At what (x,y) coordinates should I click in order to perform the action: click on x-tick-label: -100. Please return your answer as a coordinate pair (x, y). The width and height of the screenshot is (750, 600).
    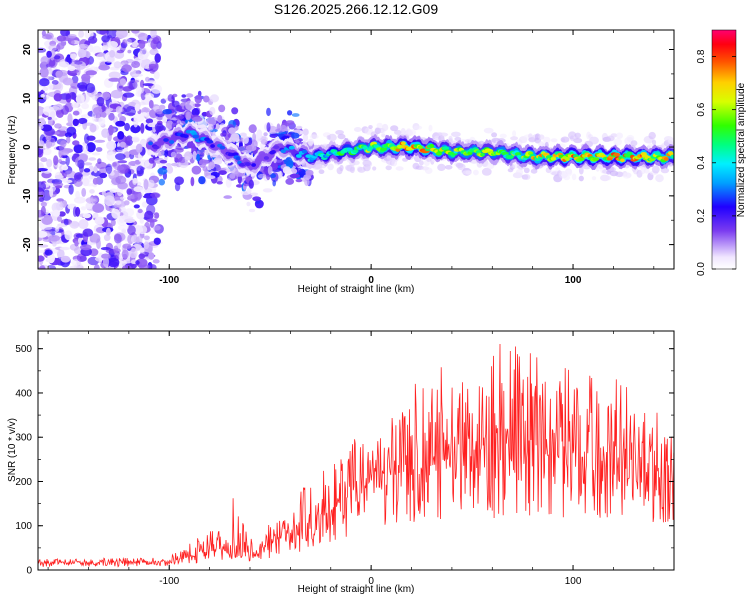
    Looking at the image, I should click on (169, 280).